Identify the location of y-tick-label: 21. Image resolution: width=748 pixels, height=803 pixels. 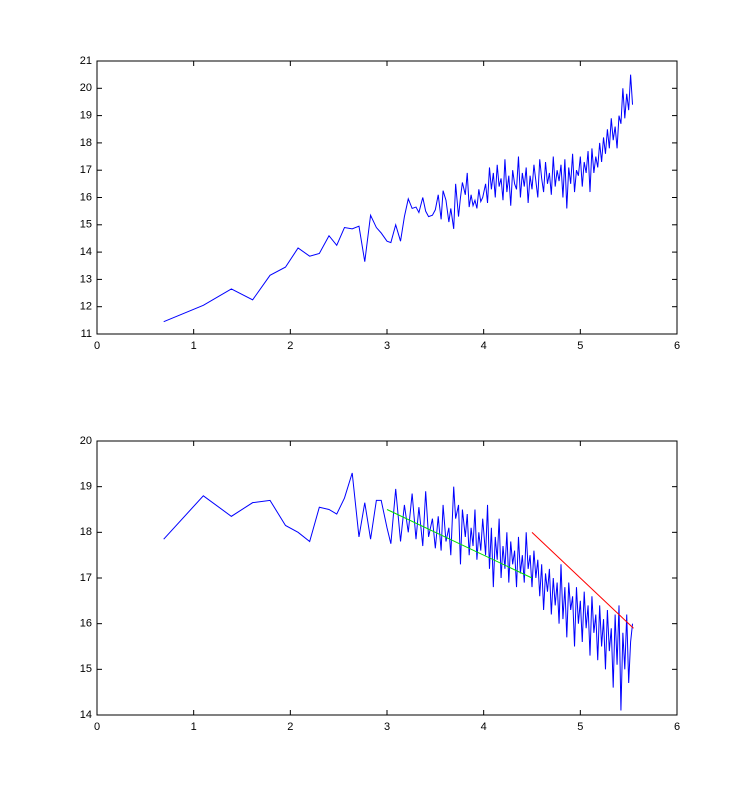
(86, 61).